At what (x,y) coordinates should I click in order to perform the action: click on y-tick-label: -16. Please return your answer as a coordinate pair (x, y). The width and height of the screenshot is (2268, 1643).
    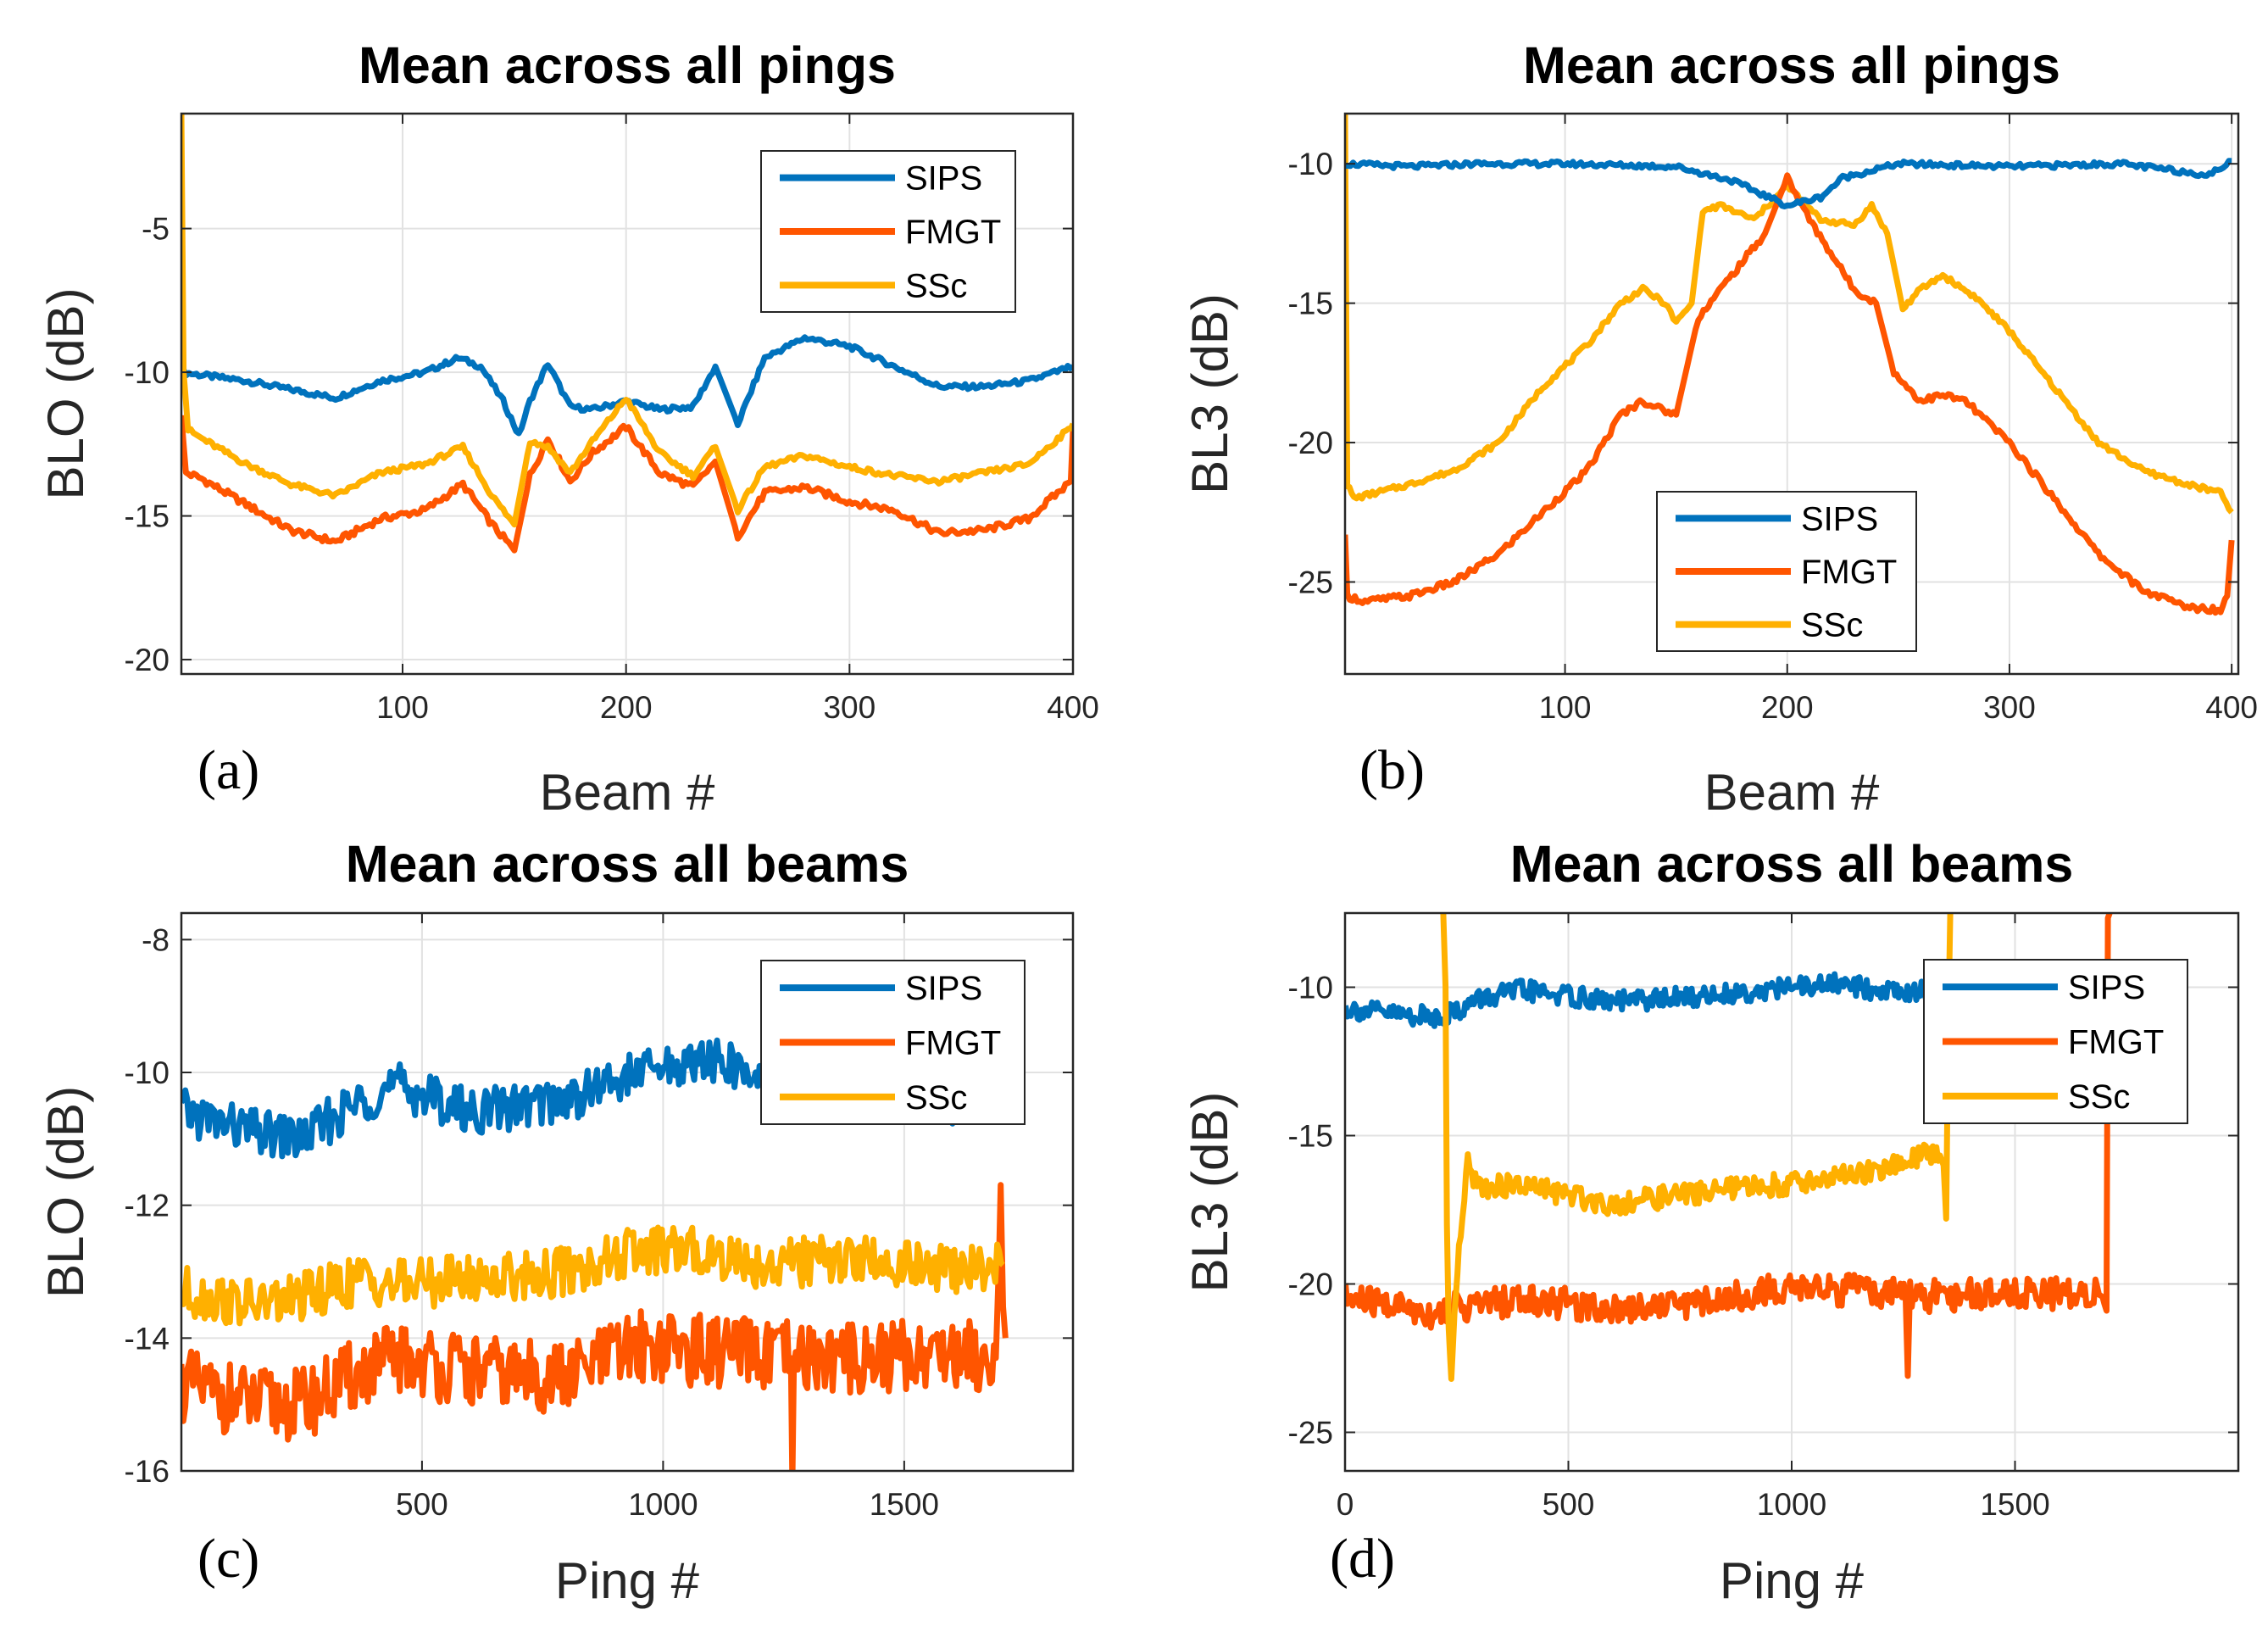
    Looking at the image, I should click on (147, 1471).